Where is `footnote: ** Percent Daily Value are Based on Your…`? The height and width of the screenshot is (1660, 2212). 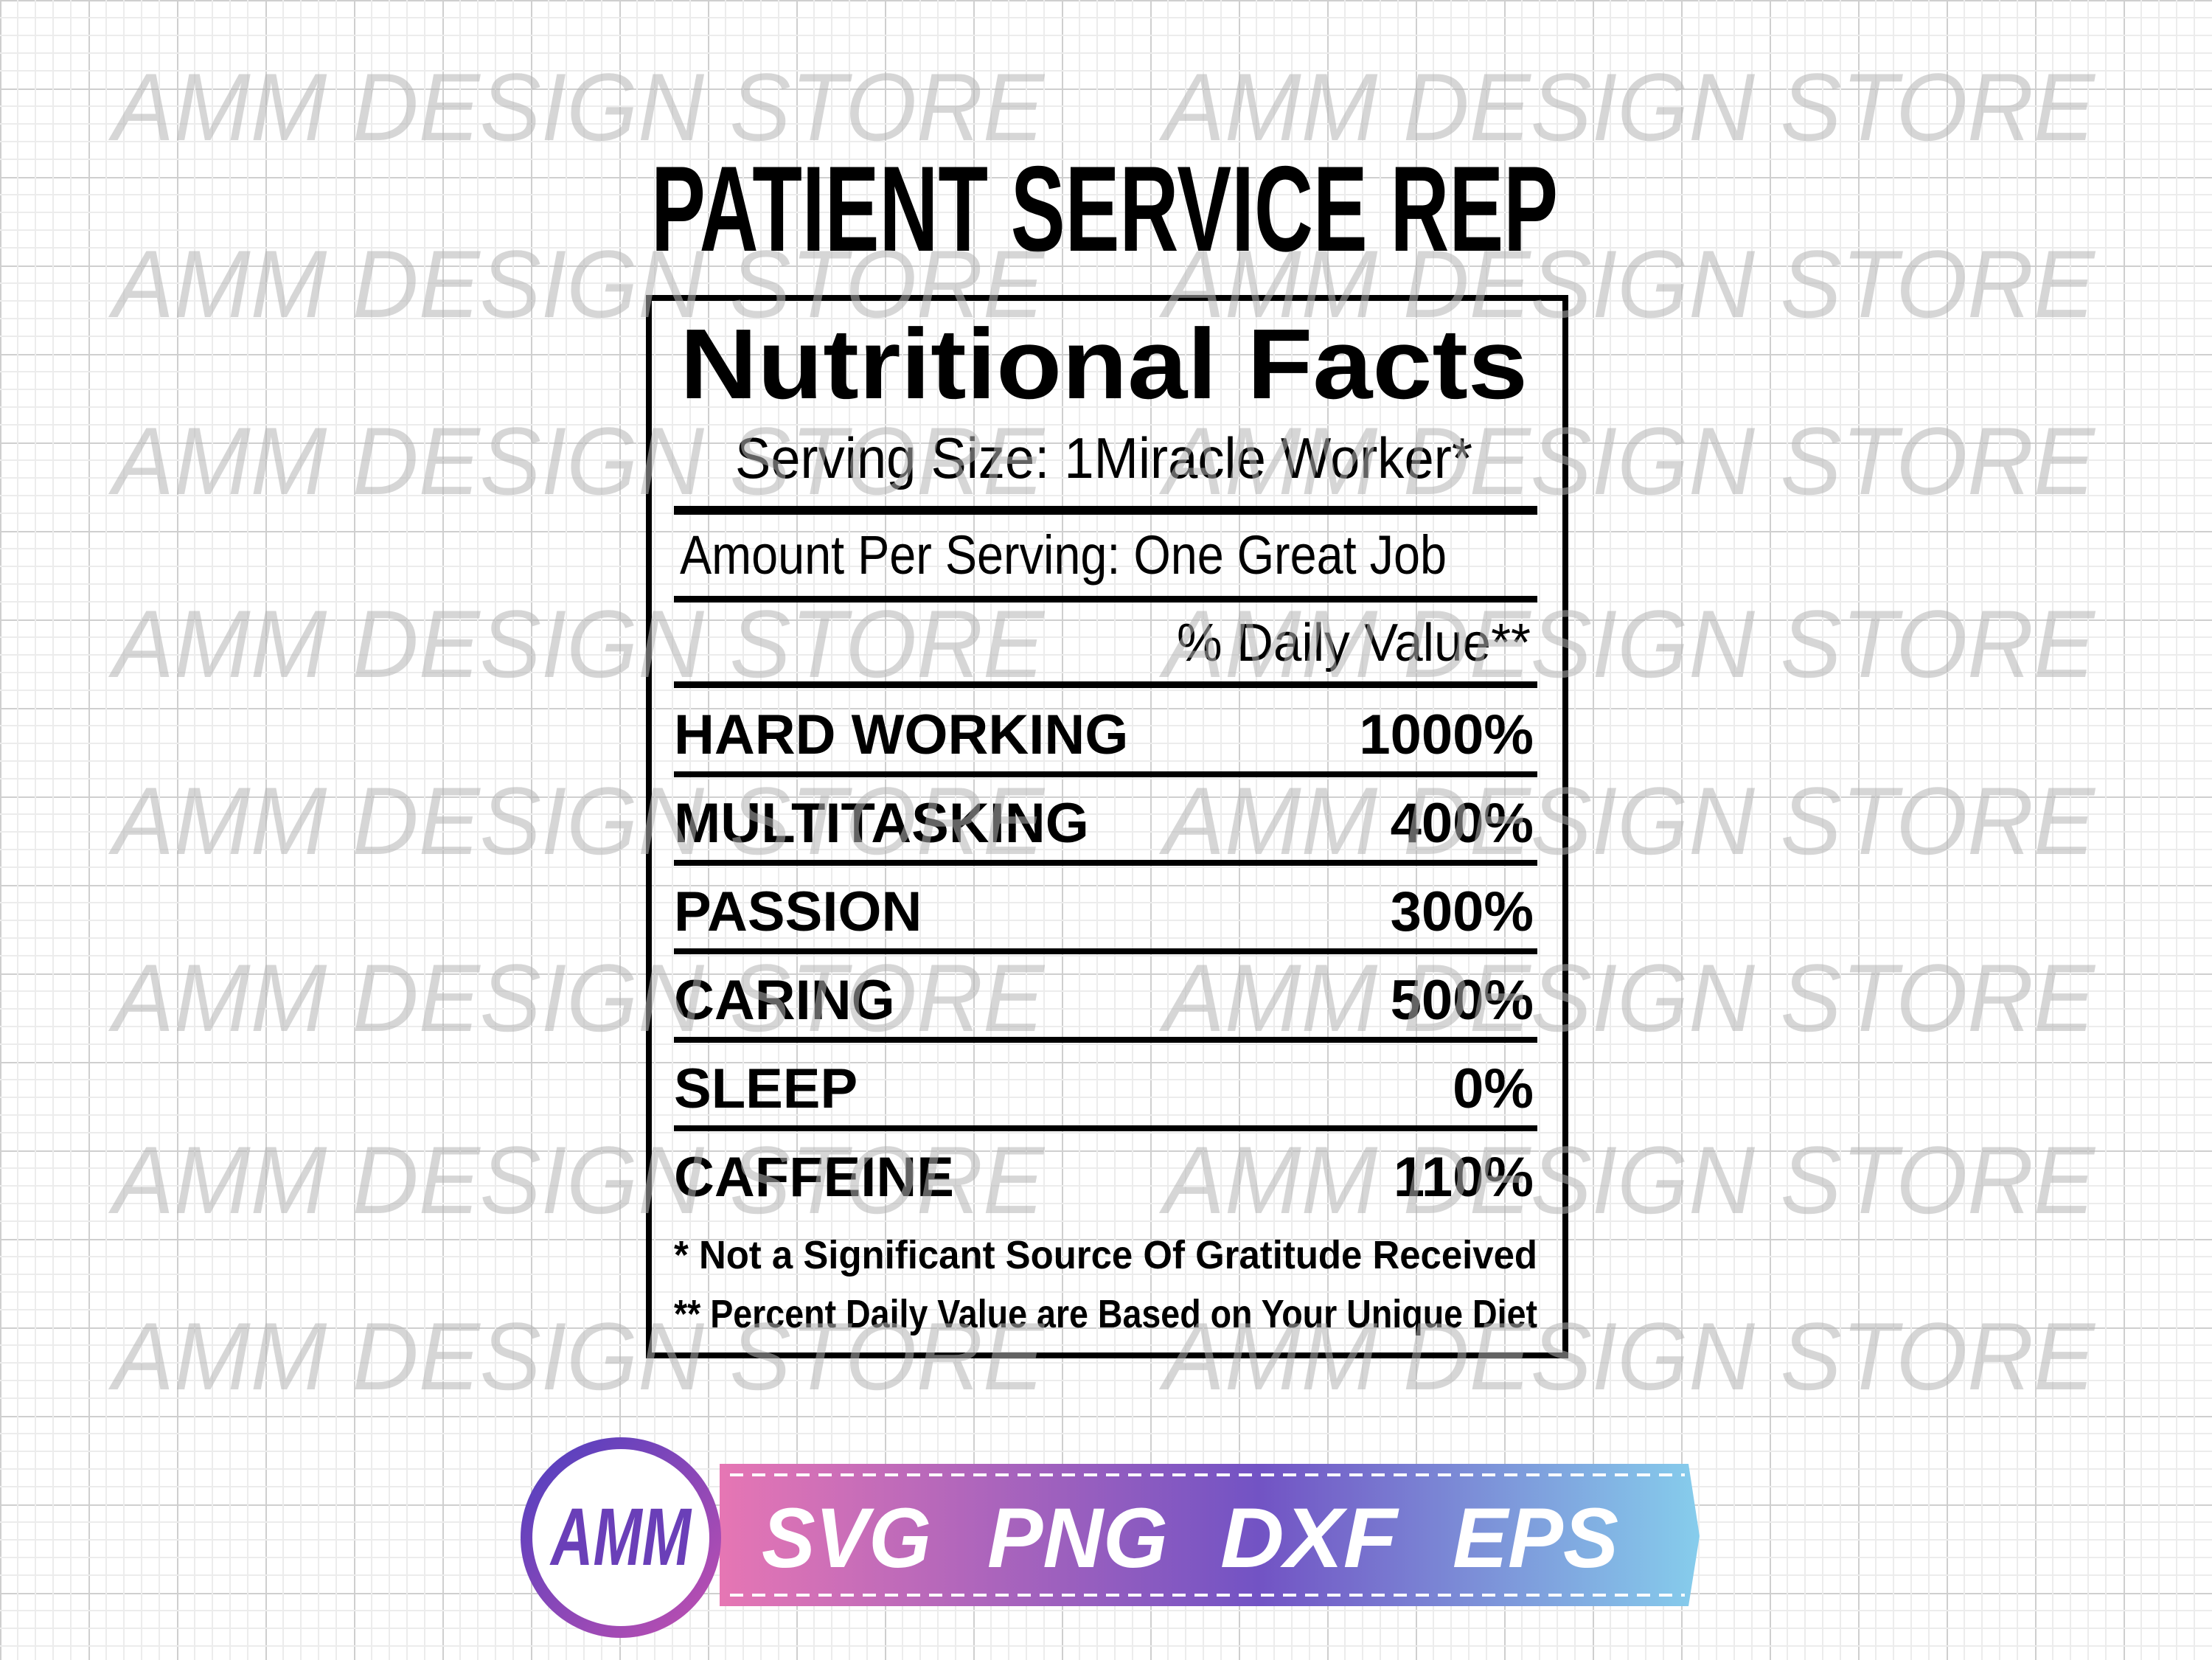
footnote: ** Percent Daily Value are Based on Your… is located at coordinates (1105, 1314).